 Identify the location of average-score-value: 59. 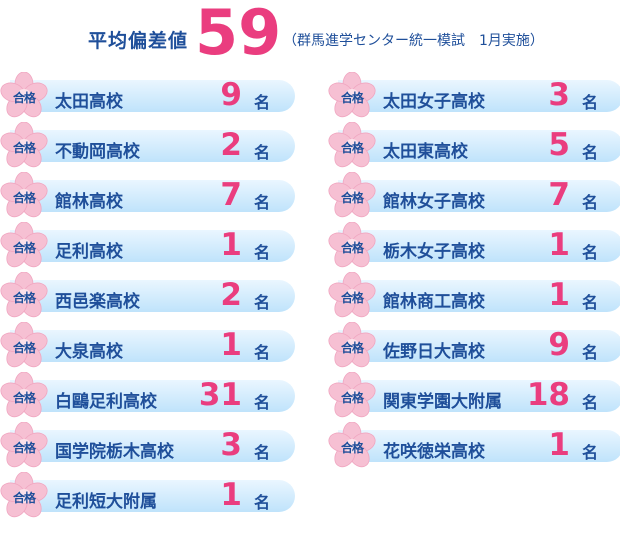
(238, 34).